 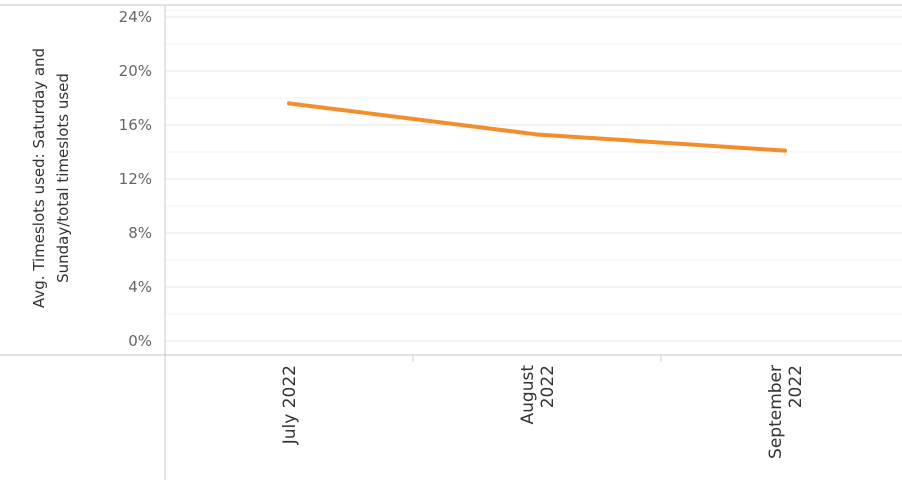 I want to click on series-line, so click(x=537, y=127).